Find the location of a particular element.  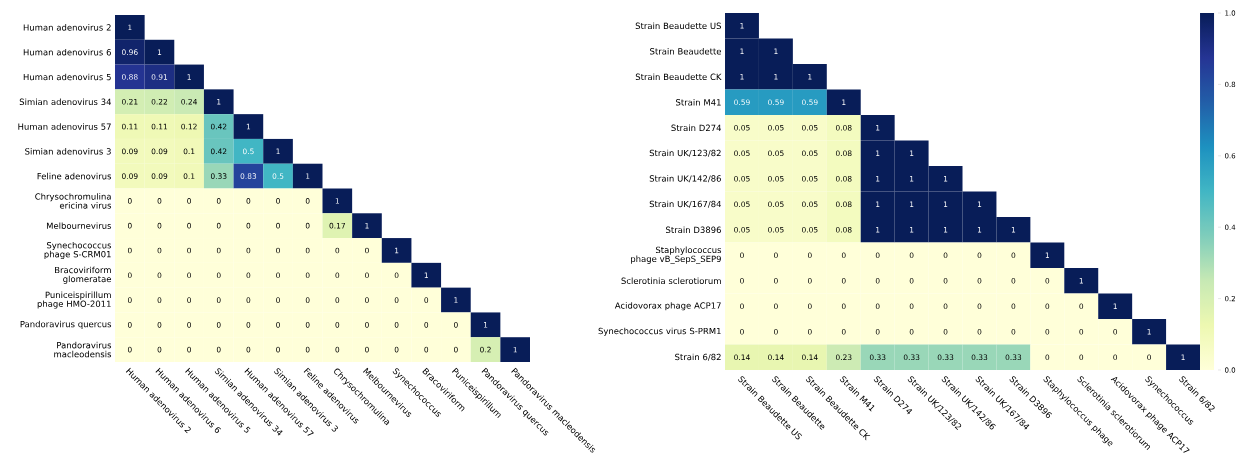

y-tick-label: Bracoviriform glomeratae is located at coordinates (83, 275).